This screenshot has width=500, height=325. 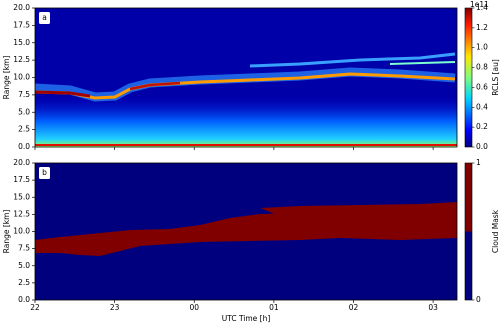 I want to click on colorbar-offset: 1e11, so click(x=479, y=4).